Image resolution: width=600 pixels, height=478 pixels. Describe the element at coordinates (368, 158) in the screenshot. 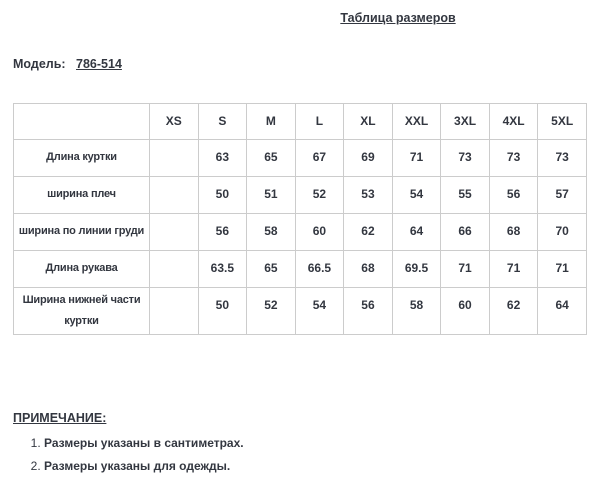

I see `cell-value: 69` at that location.